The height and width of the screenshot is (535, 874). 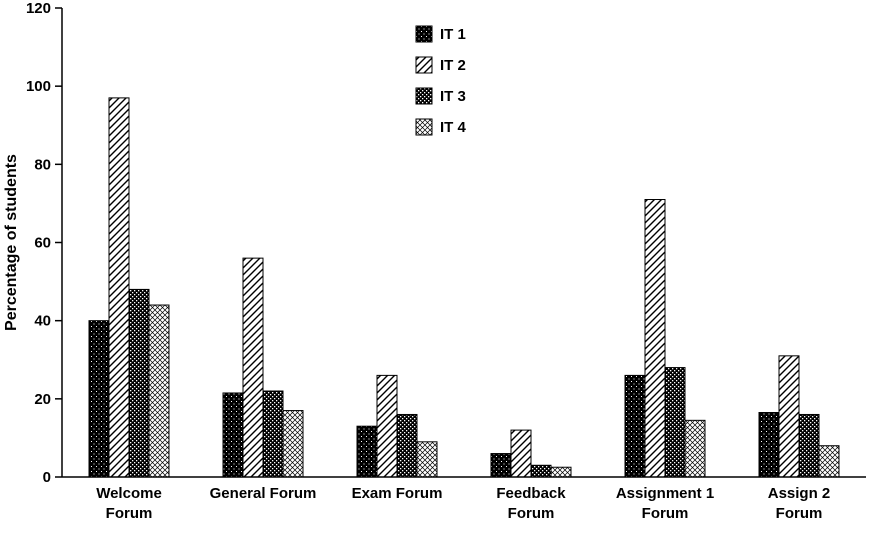 I want to click on x-category-label: Exam Forum, so click(x=397, y=493).